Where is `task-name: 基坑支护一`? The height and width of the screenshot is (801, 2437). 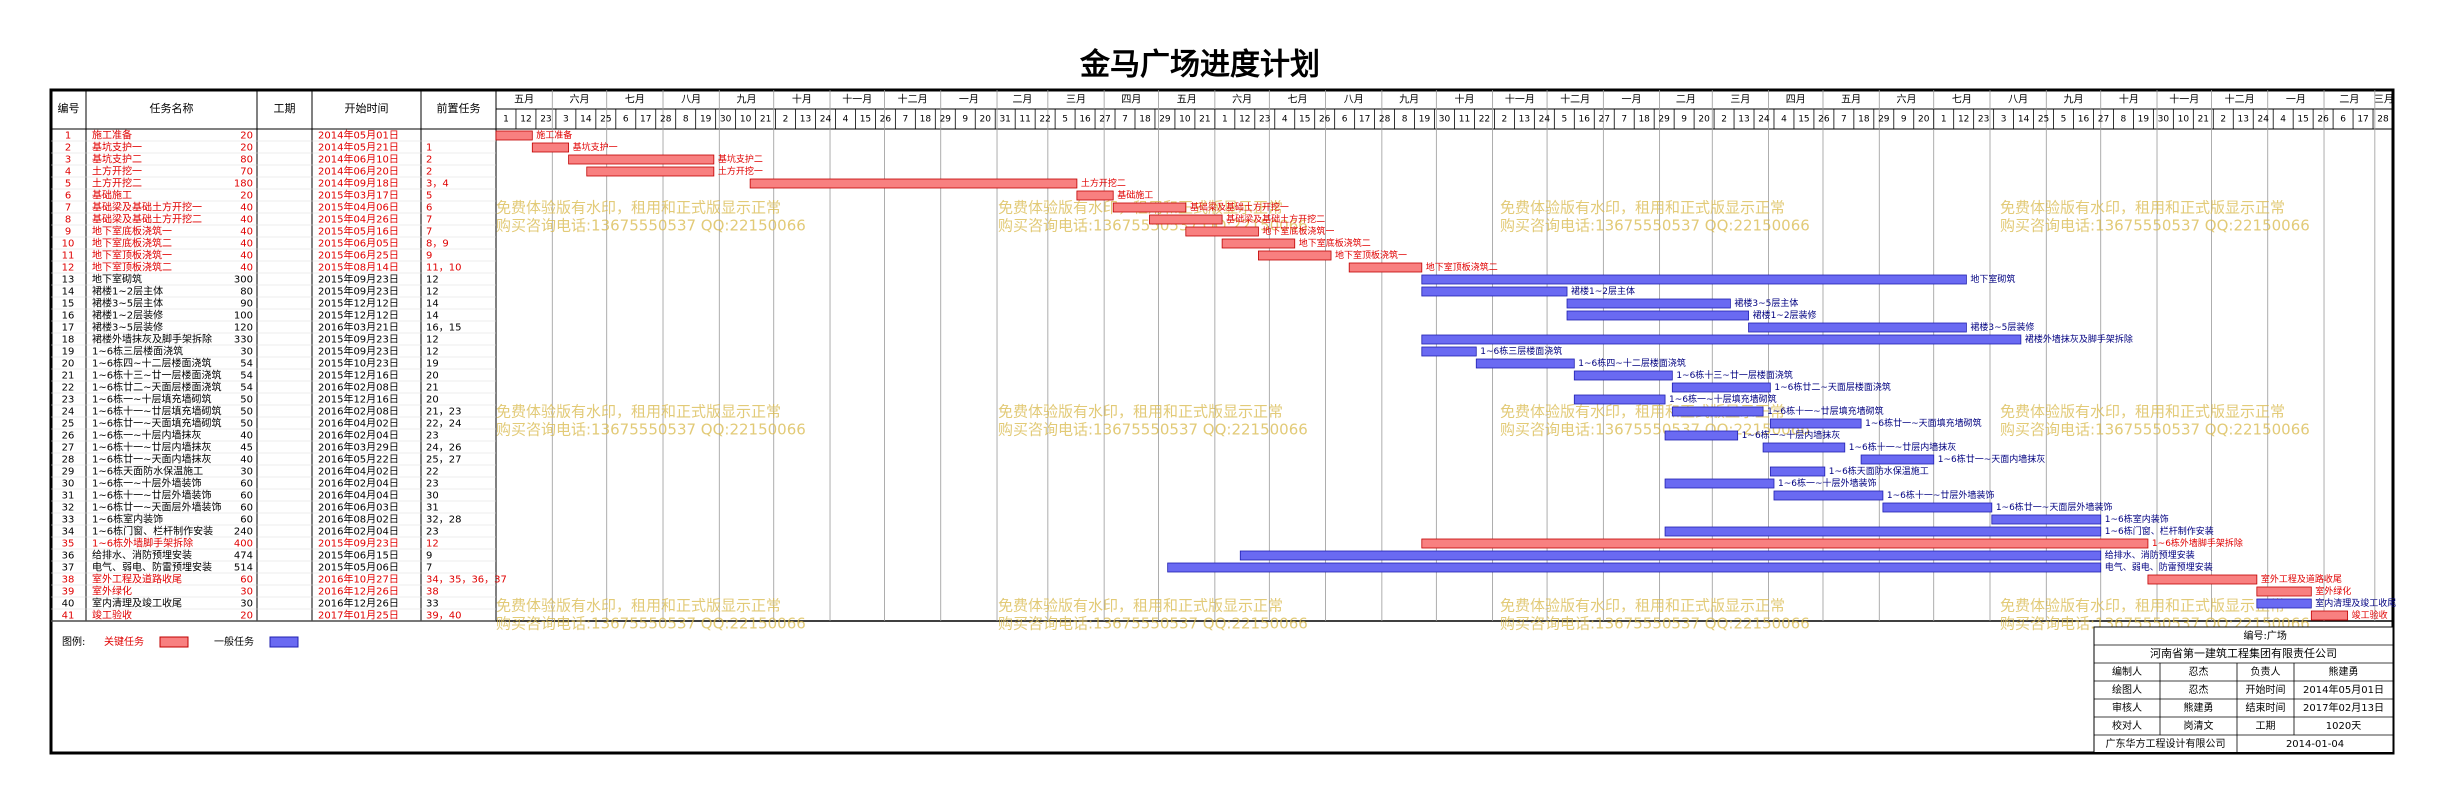 task-name: 基坑支护一 is located at coordinates (117, 147).